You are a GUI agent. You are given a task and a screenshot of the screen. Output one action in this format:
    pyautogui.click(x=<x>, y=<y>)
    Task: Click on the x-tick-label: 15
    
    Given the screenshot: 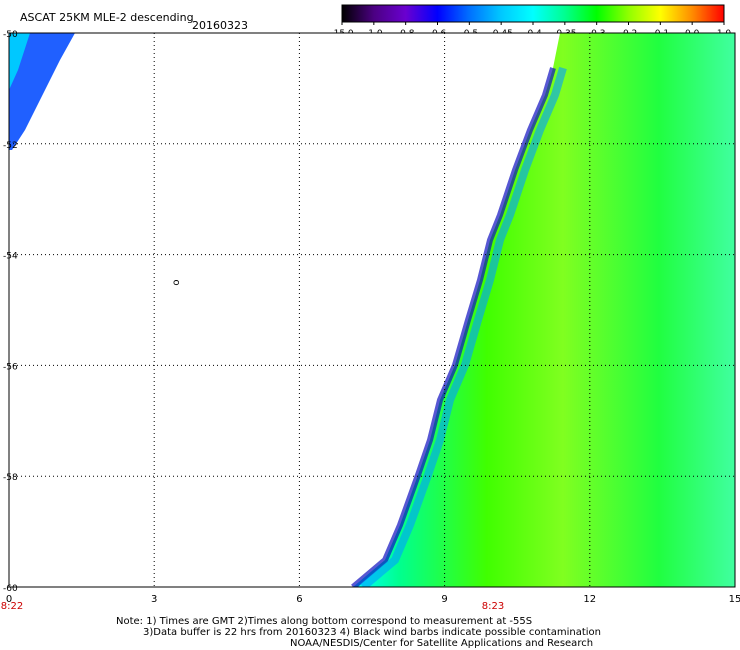 What is the action you would take?
    pyautogui.click(x=734, y=599)
    